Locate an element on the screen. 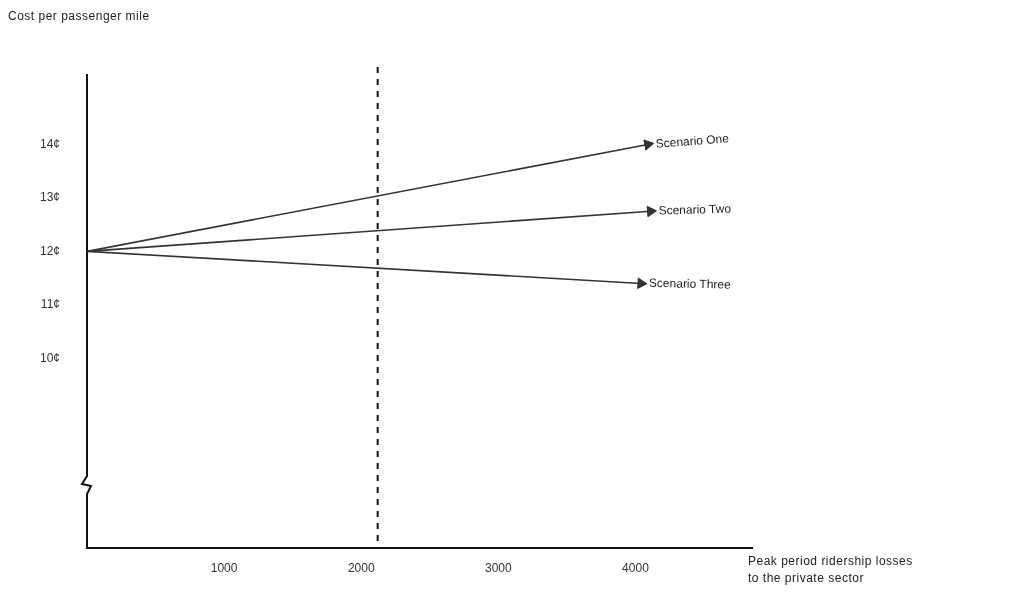  y-tick-label: 13¢ is located at coordinates (49, 197).